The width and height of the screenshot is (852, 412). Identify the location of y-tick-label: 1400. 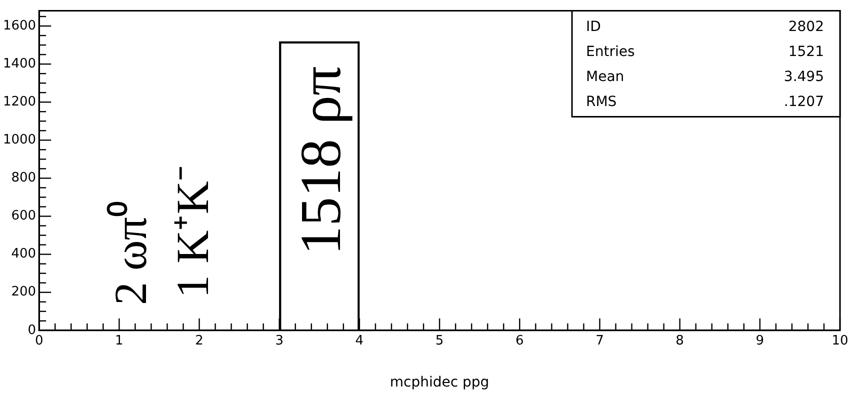
(19, 64).